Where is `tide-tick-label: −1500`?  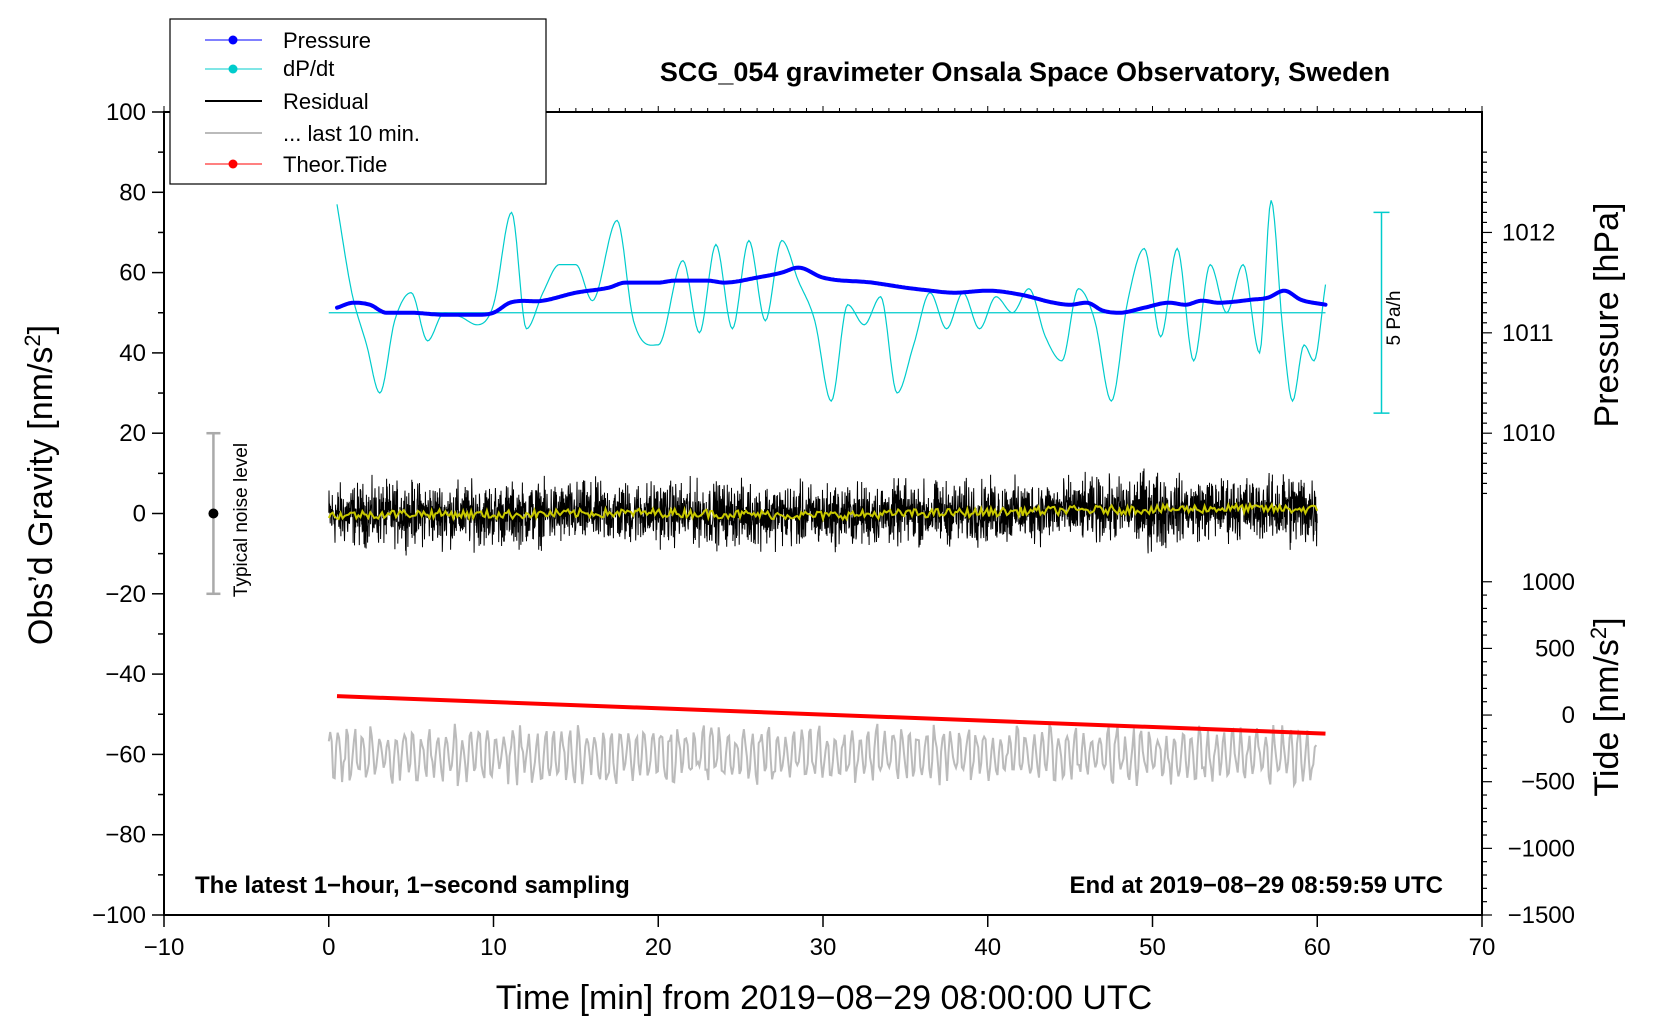 tide-tick-label: −1500 is located at coordinates (1541, 915).